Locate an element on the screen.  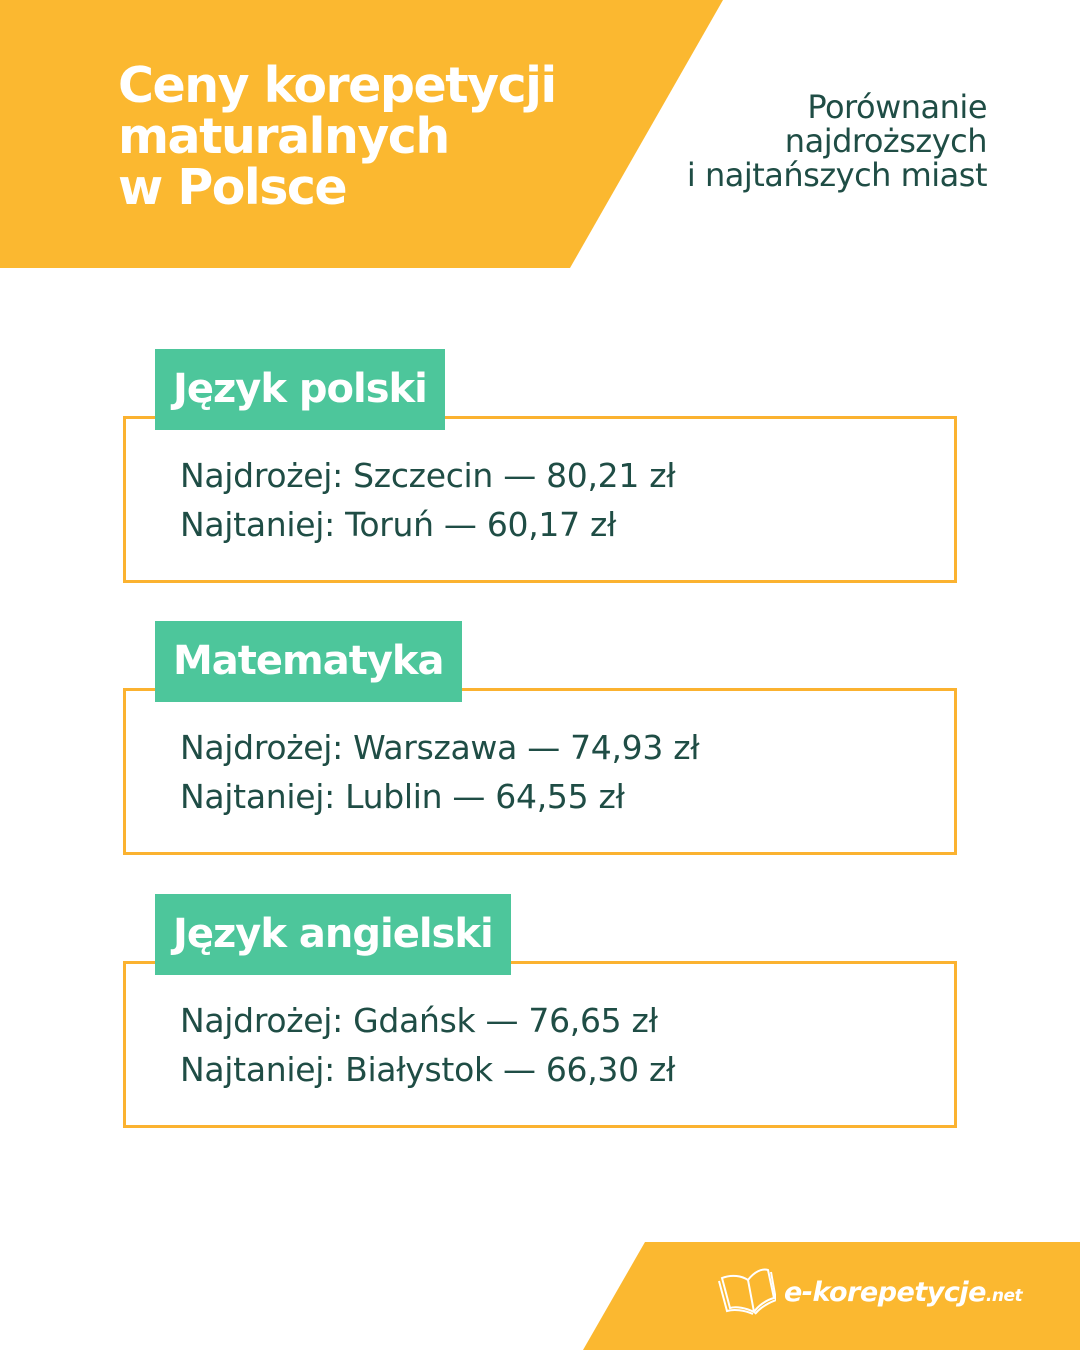
logo: e-korepetycje.net is located at coordinates (870, 1292).